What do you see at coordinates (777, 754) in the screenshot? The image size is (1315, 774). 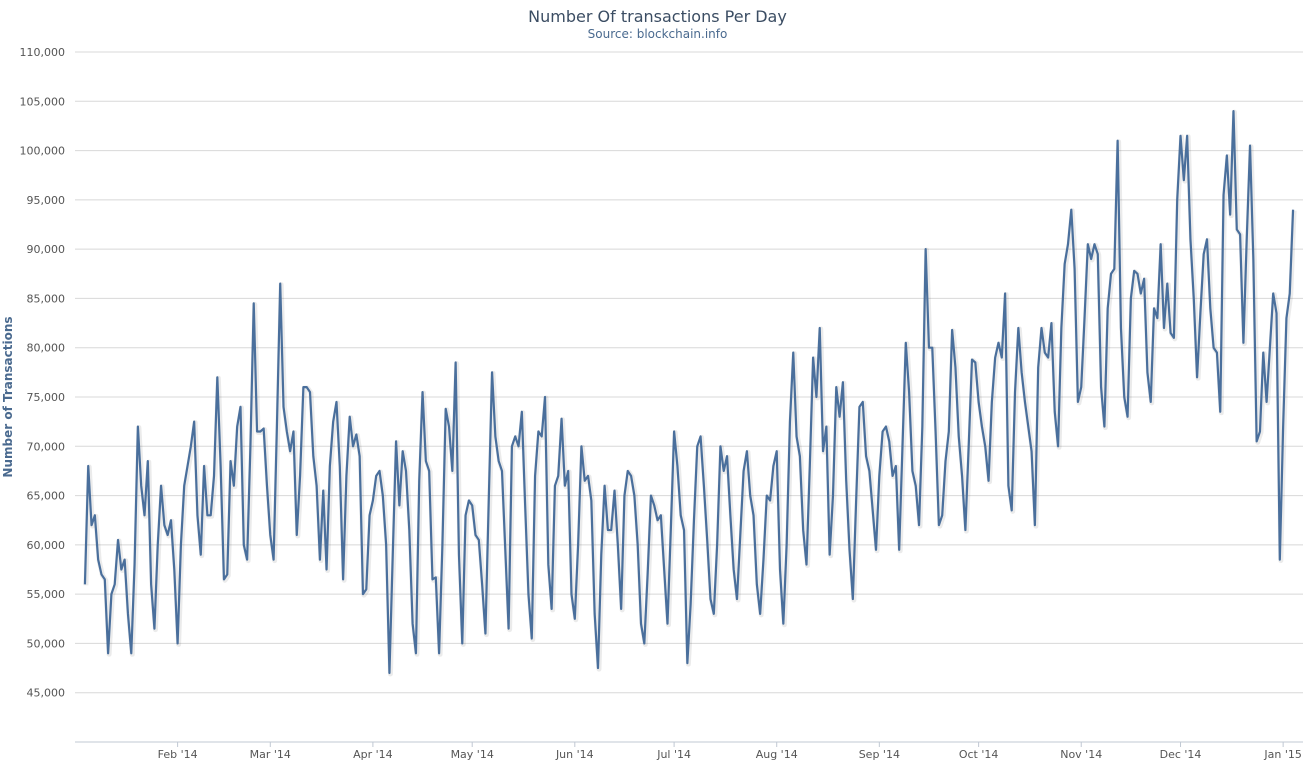 I see `x-tick-label: Aug '14` at bounding box center [777, 754].